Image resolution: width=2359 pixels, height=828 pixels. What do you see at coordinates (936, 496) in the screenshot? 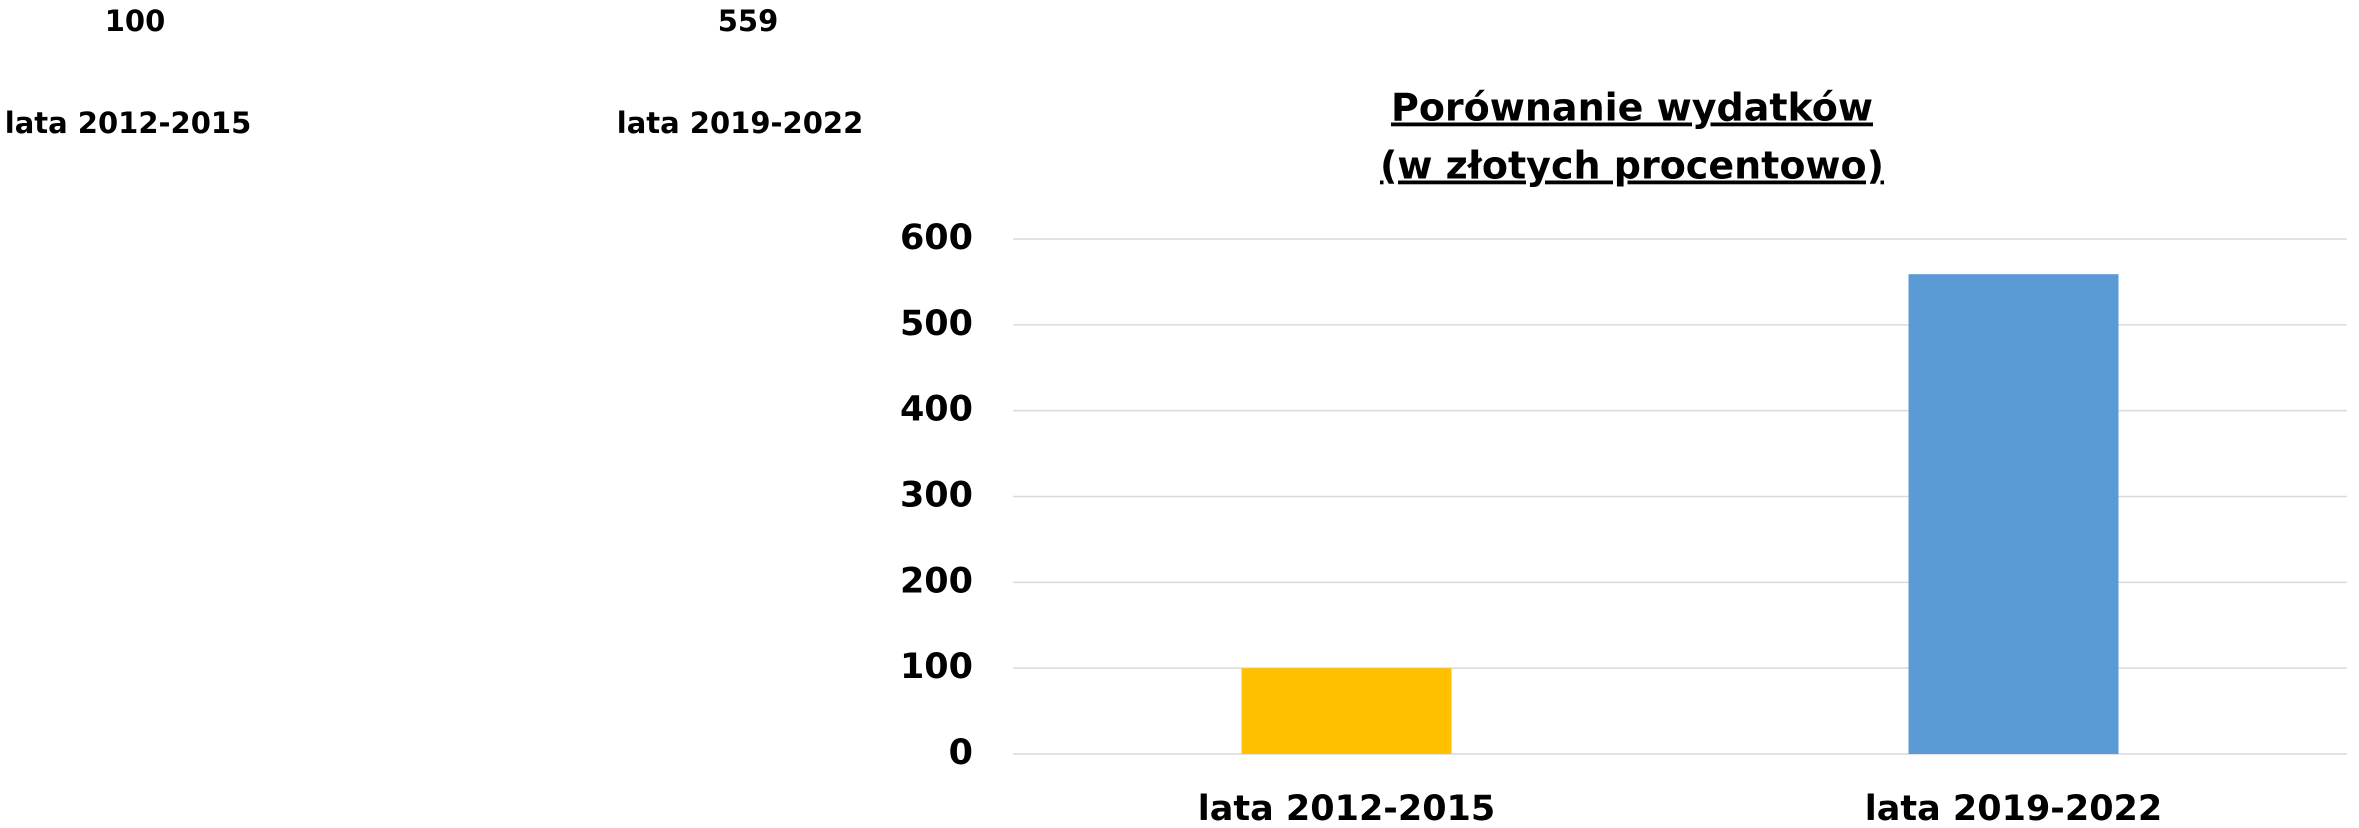
I see `y-tick-label: 300` at bounding box center [936, 496].